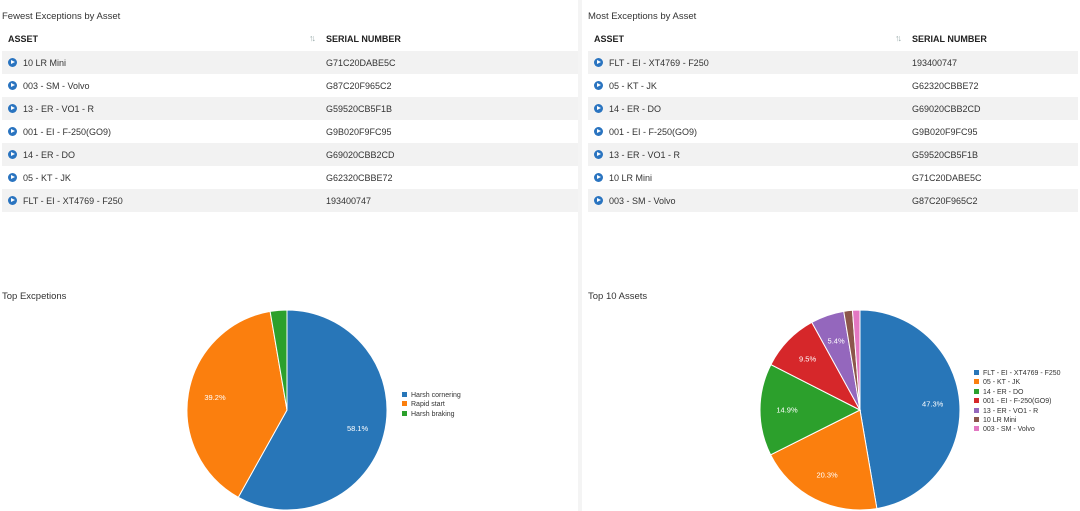  I want to click on legend-item: Rapid start, so click(431, 404).